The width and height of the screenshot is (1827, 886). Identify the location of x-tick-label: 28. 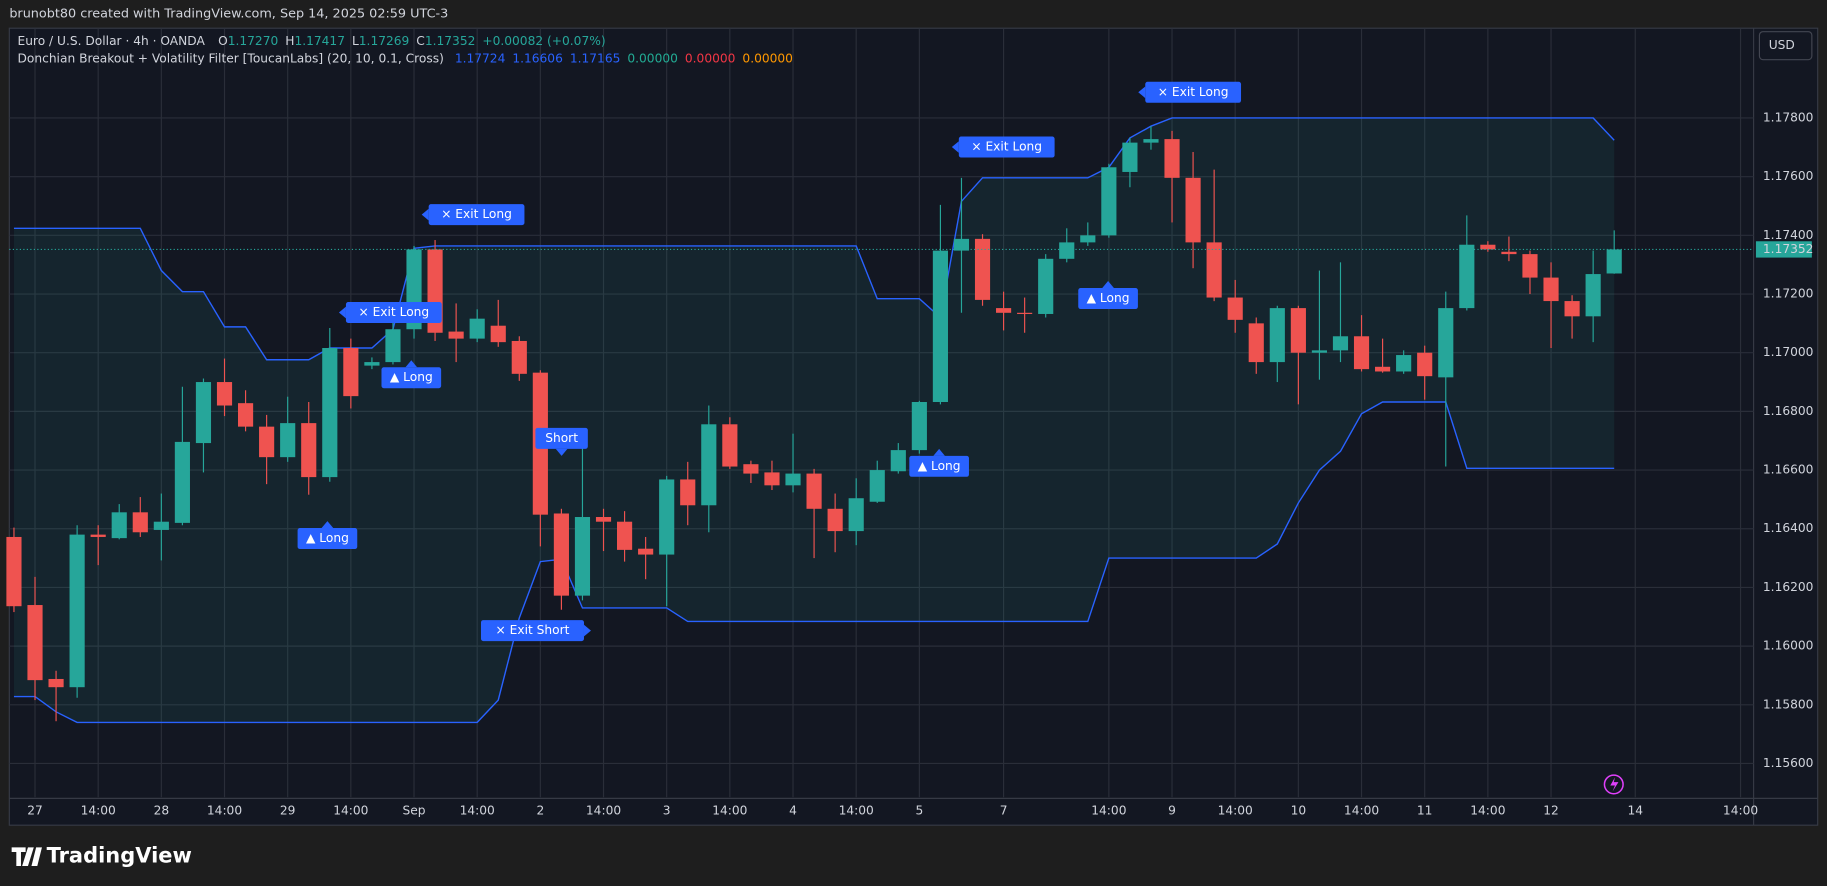
(162, 811).